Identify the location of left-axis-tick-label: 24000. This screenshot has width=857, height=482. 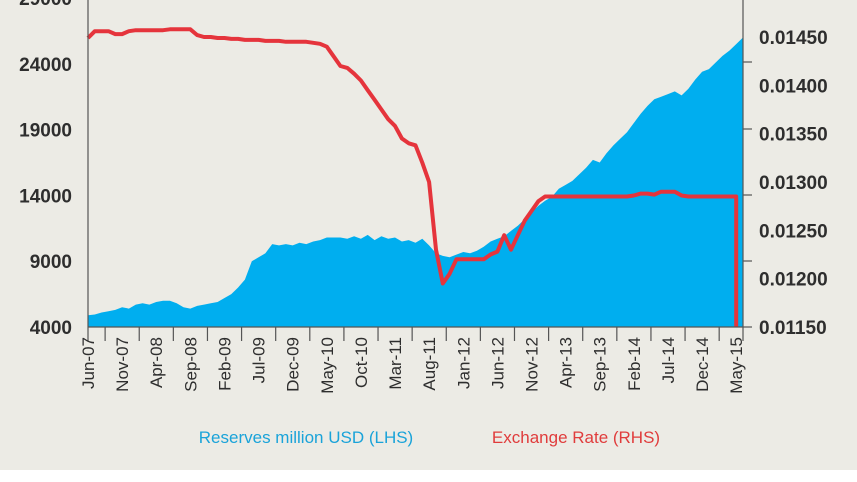
(45, 65).